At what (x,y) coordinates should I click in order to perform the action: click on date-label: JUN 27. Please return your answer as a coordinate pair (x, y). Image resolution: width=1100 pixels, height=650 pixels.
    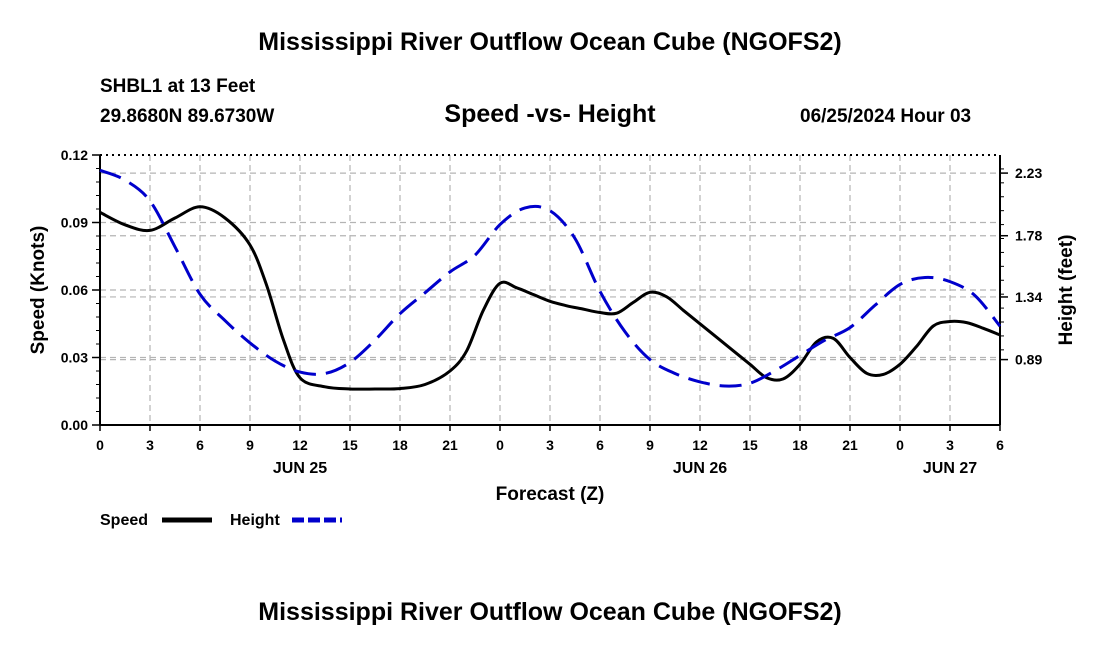
    Looking at the image, I should click on (950, 468).